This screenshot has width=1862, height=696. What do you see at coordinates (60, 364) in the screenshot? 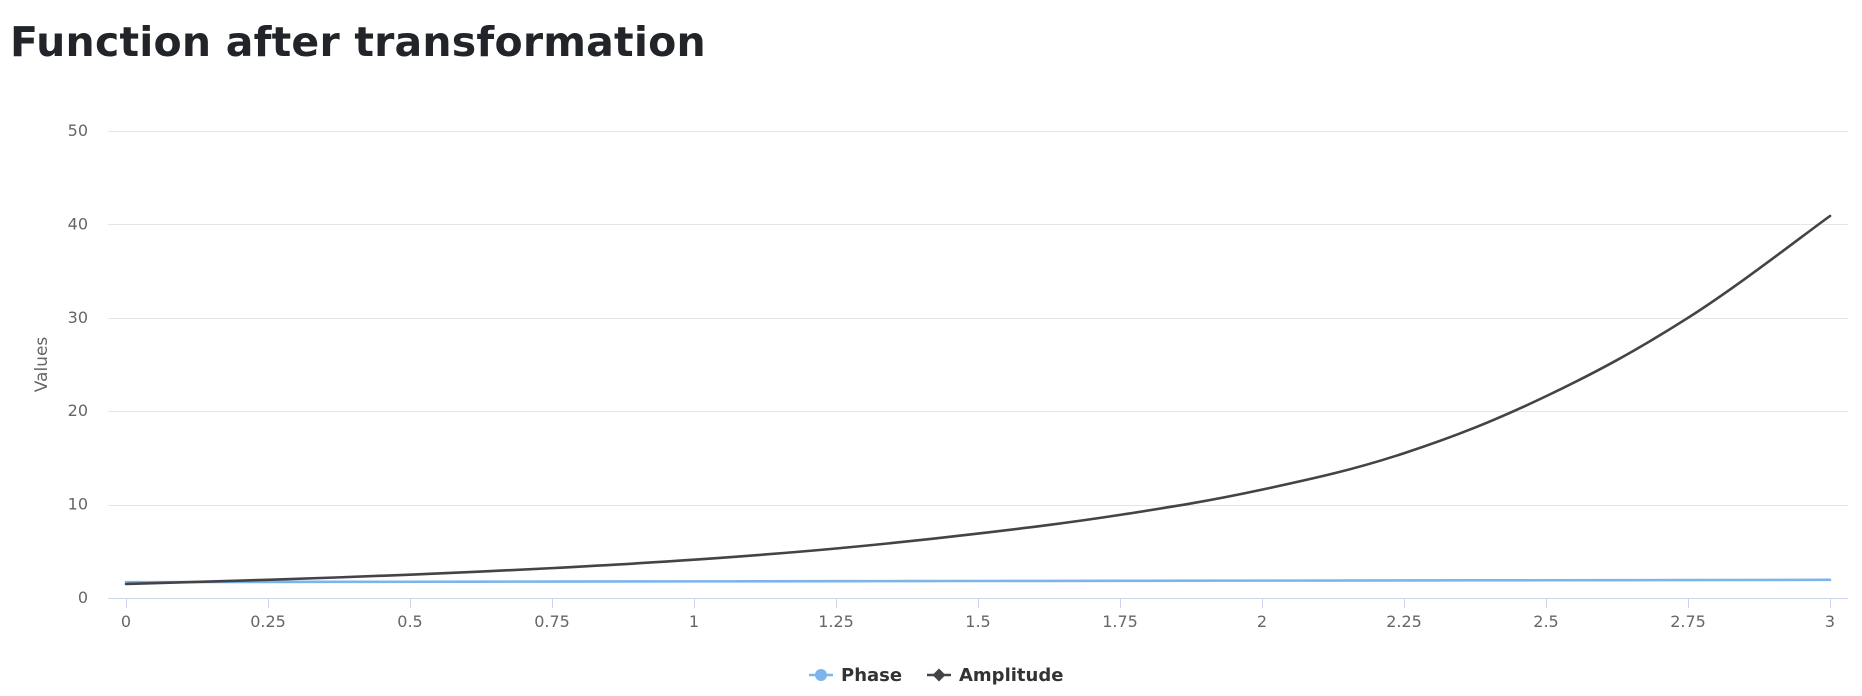
I see `y-axis: 0 10 20 30 40 50 Values` at bounding box center [60, 364].